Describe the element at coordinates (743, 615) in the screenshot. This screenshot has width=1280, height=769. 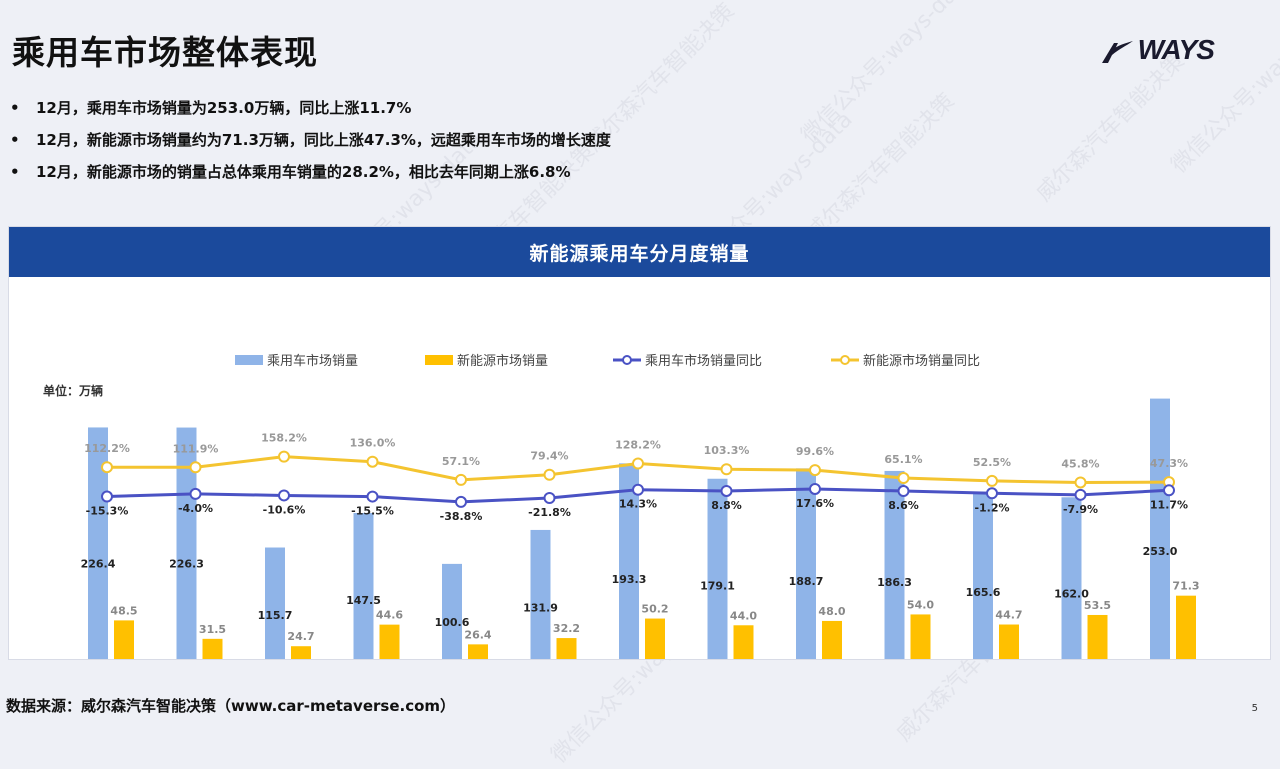
I see `data-label-nev-sales: 44.0` at that location.